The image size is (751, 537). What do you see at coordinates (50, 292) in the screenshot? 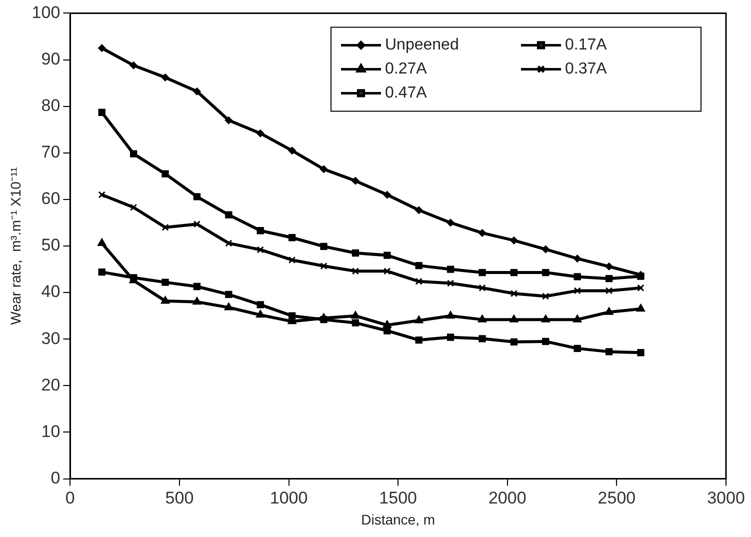
I see `y-tick-label: 40` at bounding box center [50, 292].